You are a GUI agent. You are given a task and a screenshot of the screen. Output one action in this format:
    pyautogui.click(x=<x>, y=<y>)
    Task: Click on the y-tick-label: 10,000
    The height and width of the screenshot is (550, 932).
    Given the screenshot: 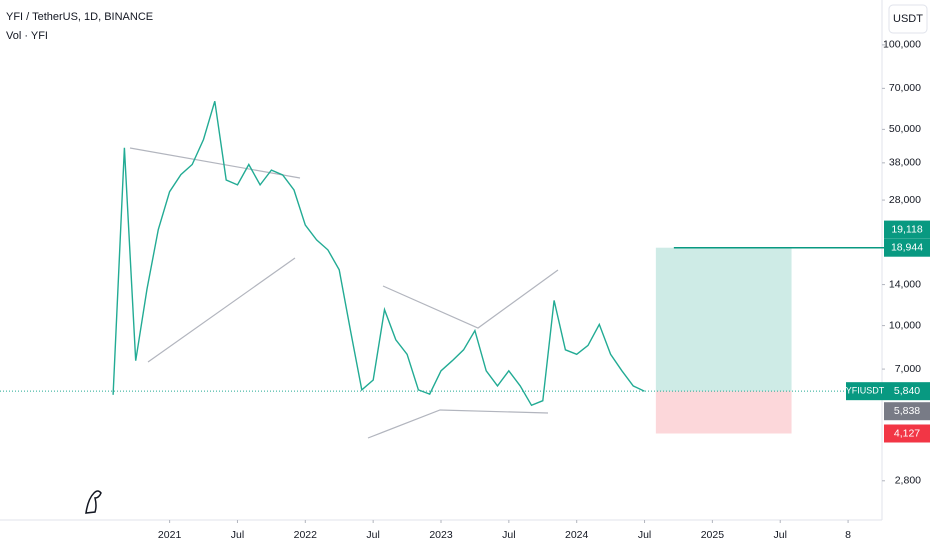 What is the action you would take?
    pyautogui.click(x=905, y=325)
    